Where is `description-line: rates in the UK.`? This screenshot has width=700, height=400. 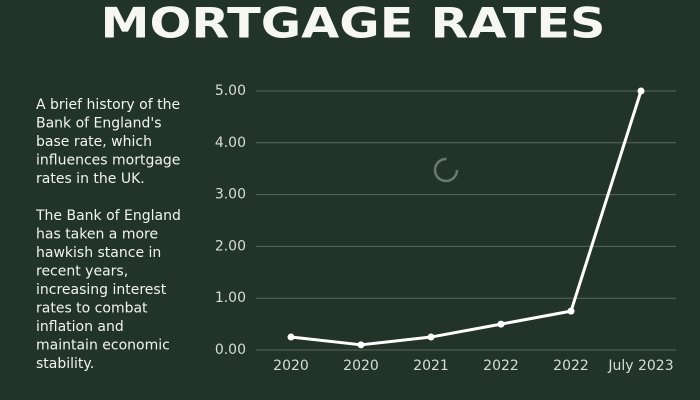 description-line: rates in the UK. is located at coordinates (90, 179).